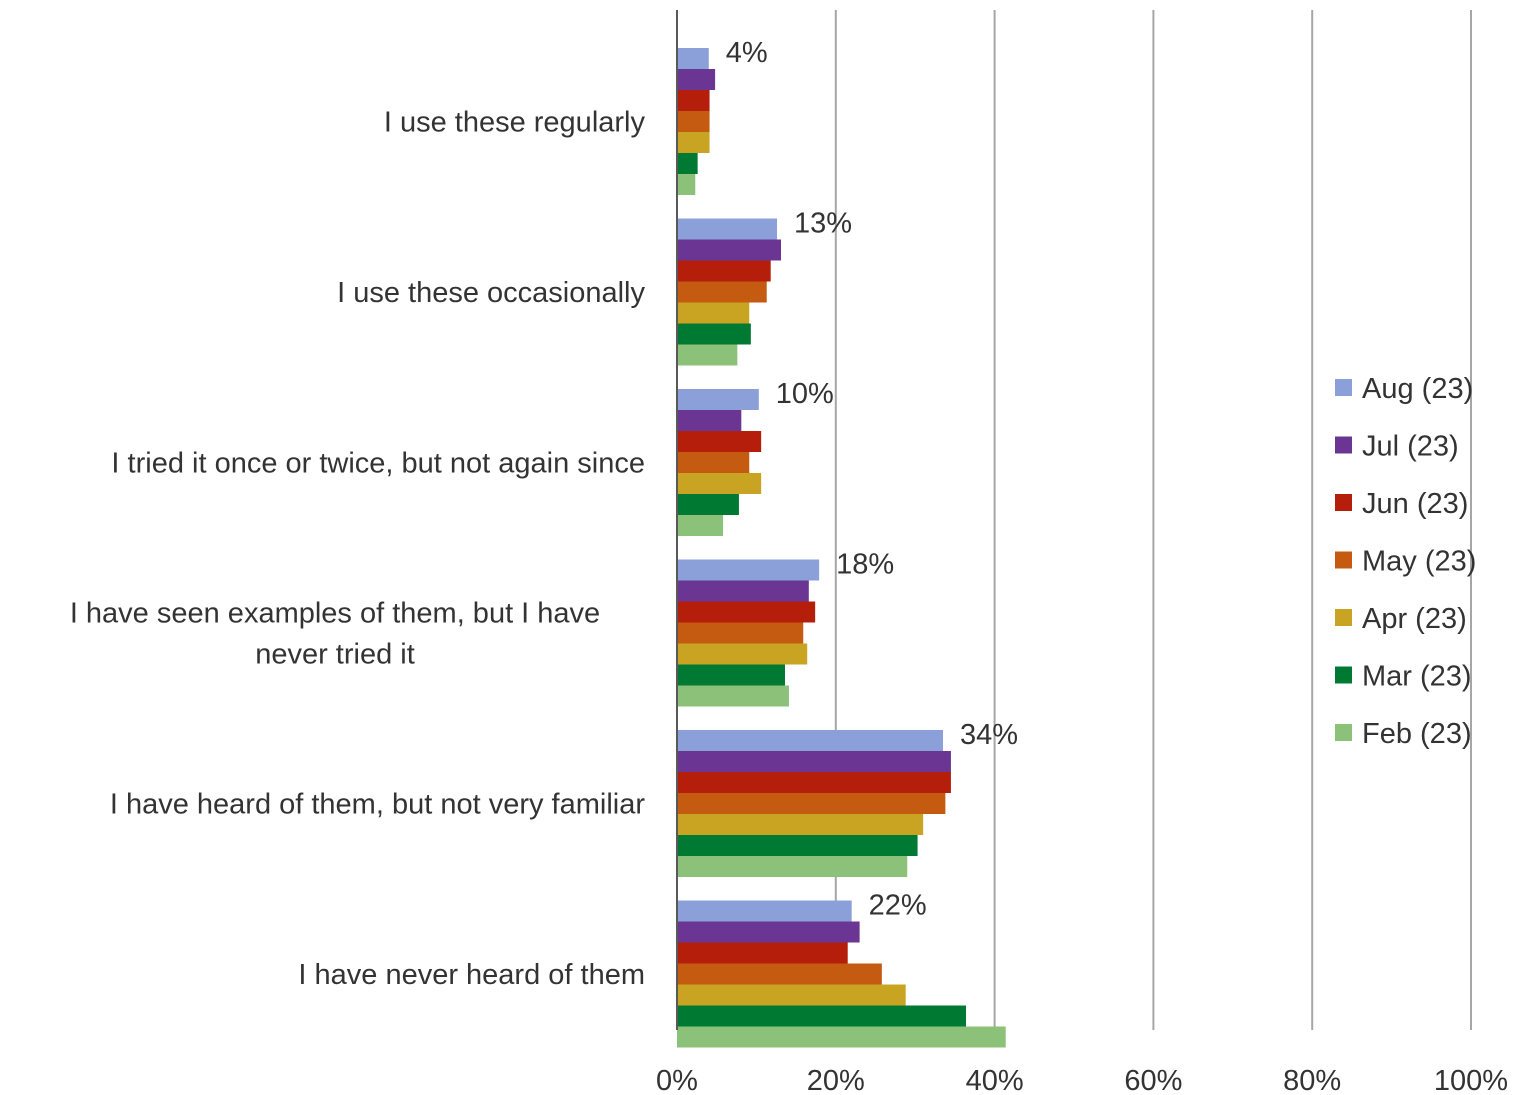  What do you see at coordinates (865, 565) in the screenshot?
I see `data-label: 18%` at bounding box center [865, 565].